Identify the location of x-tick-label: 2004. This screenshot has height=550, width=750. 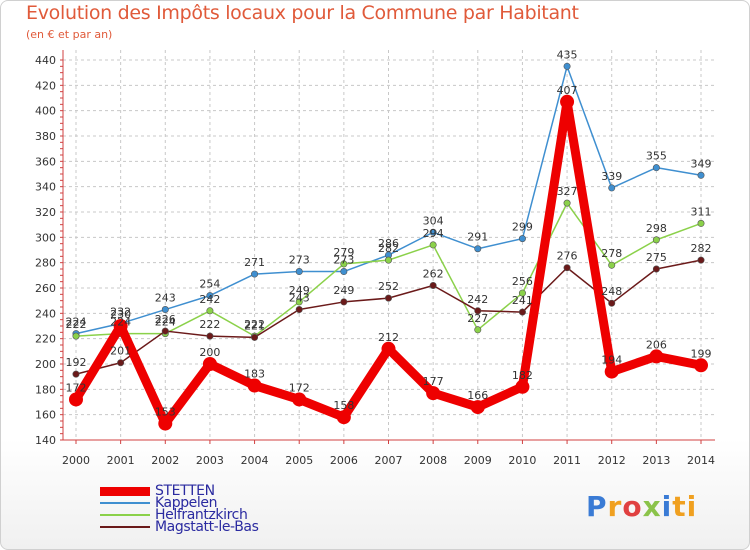
(255, 460).